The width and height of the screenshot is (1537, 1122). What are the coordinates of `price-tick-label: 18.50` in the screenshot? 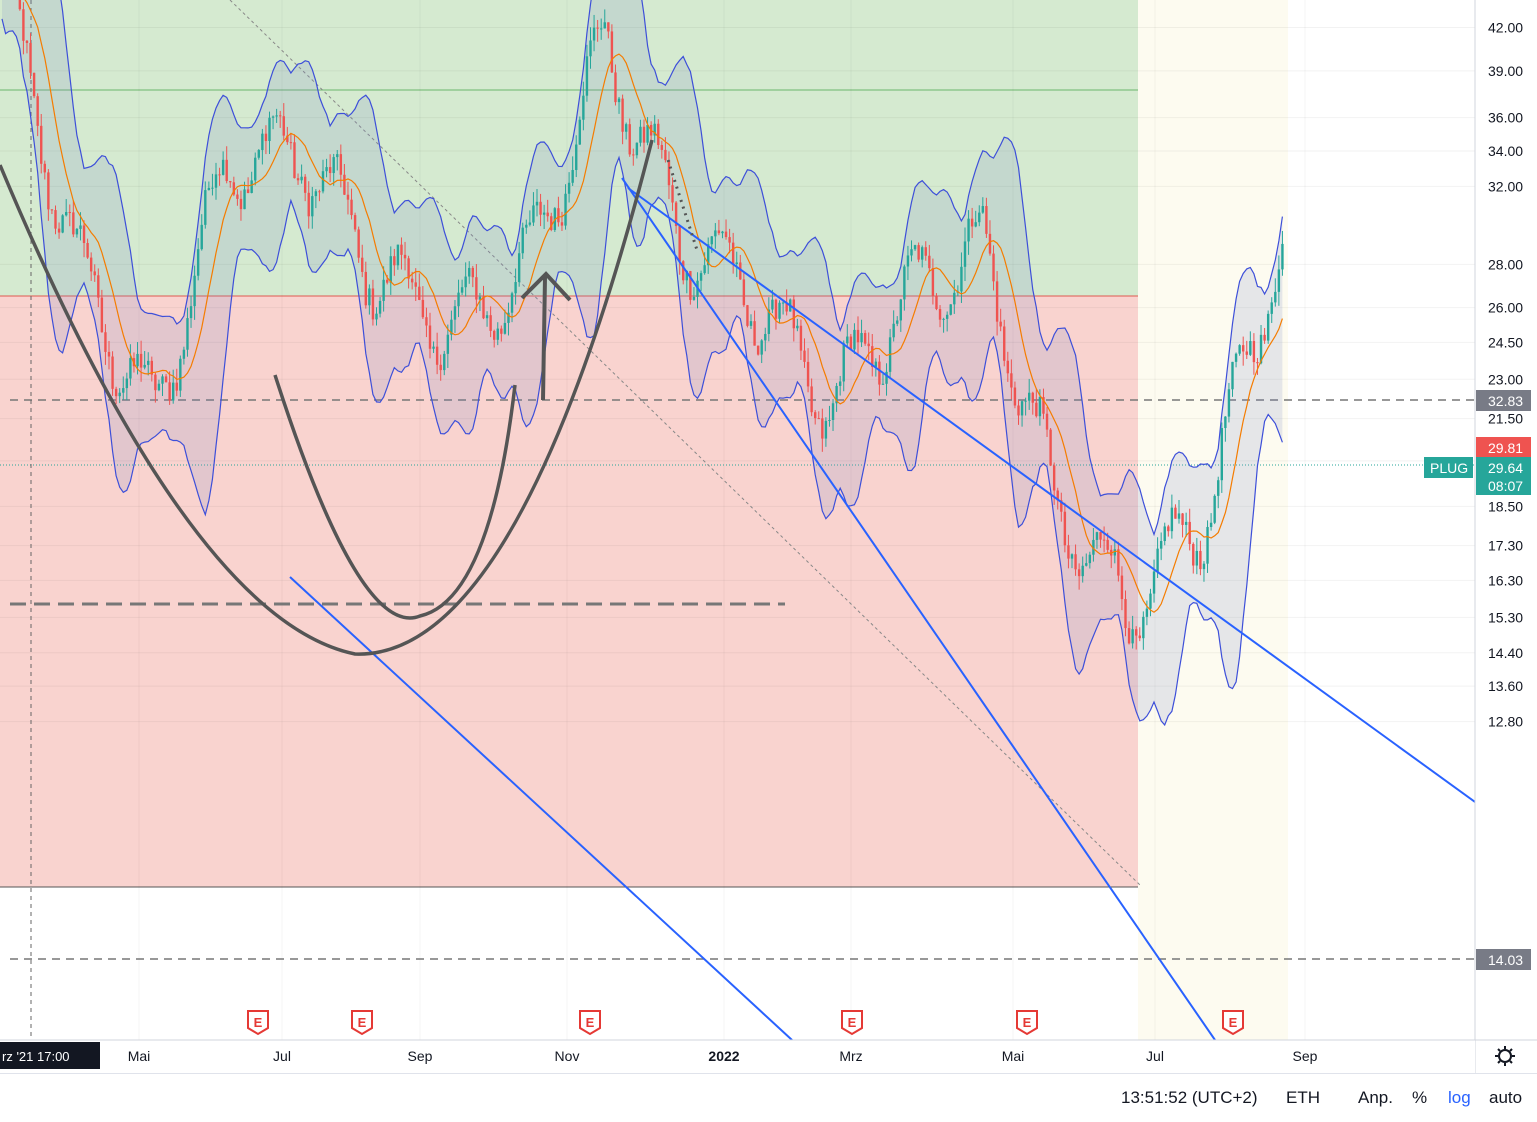 It's located at (1505, 506).